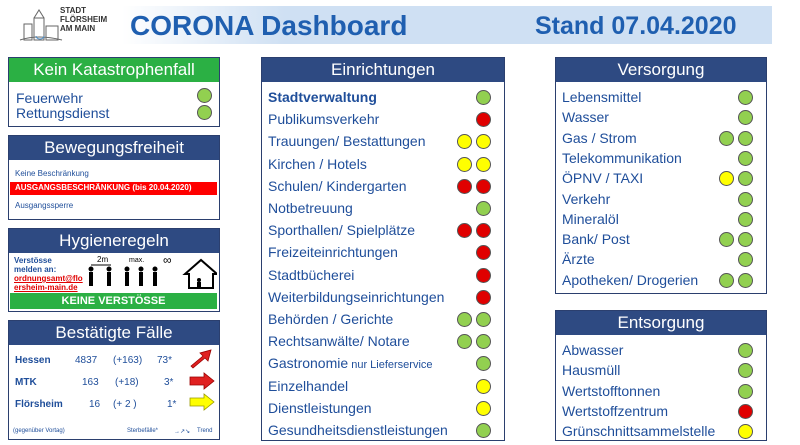  What do you see at coordinates (113, 188) in the screenshot?
I see `option-ausgangsbeschraenkung-active: AUSGANGSBESCHRÄNKUNG (bis 20.04.2020)` at bounding box center [113, 188].